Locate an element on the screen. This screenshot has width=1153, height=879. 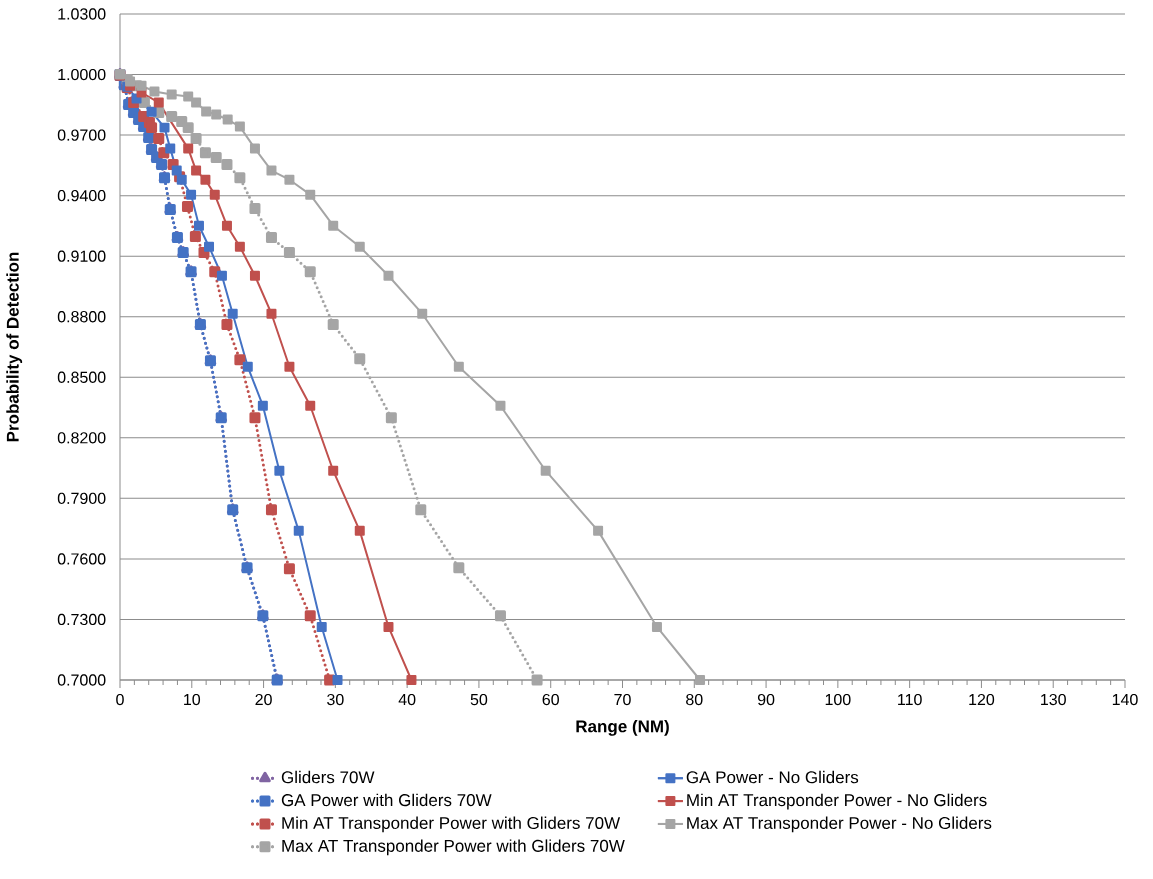
x-tick-label: 90 is located at coordinates (766, 699).